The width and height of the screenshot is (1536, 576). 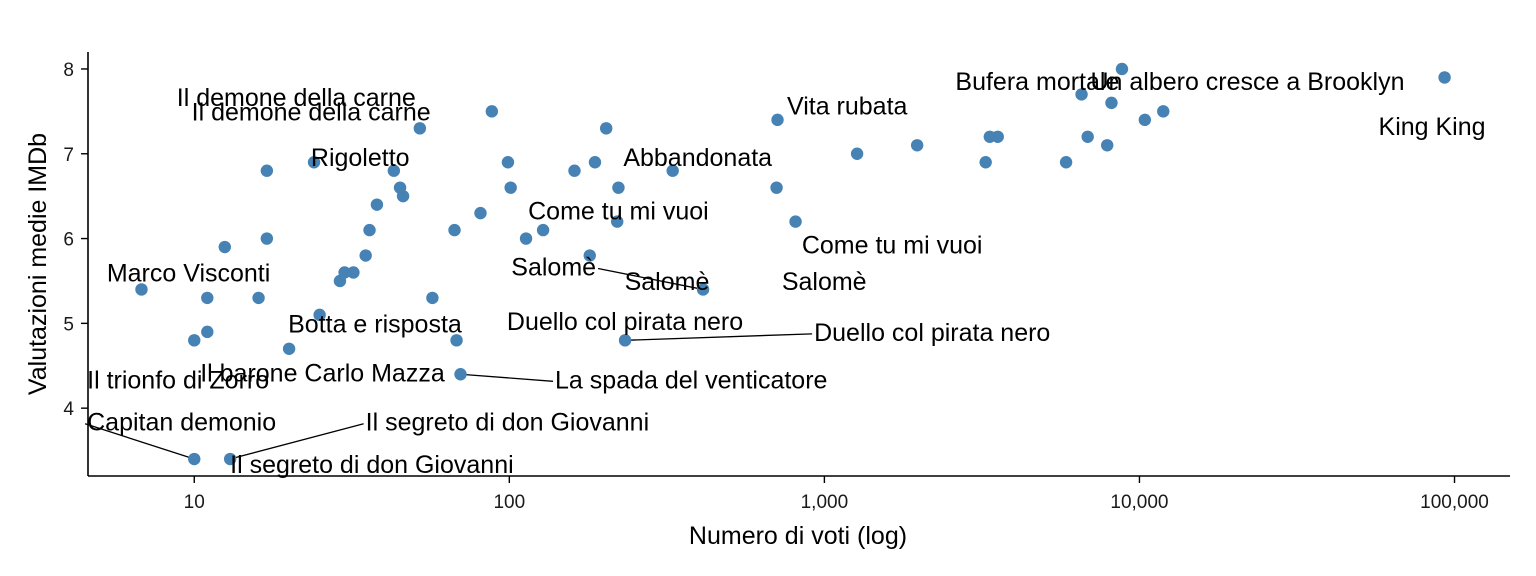 I want to click on y-tick-label: 6, so click(x=68, y=240).